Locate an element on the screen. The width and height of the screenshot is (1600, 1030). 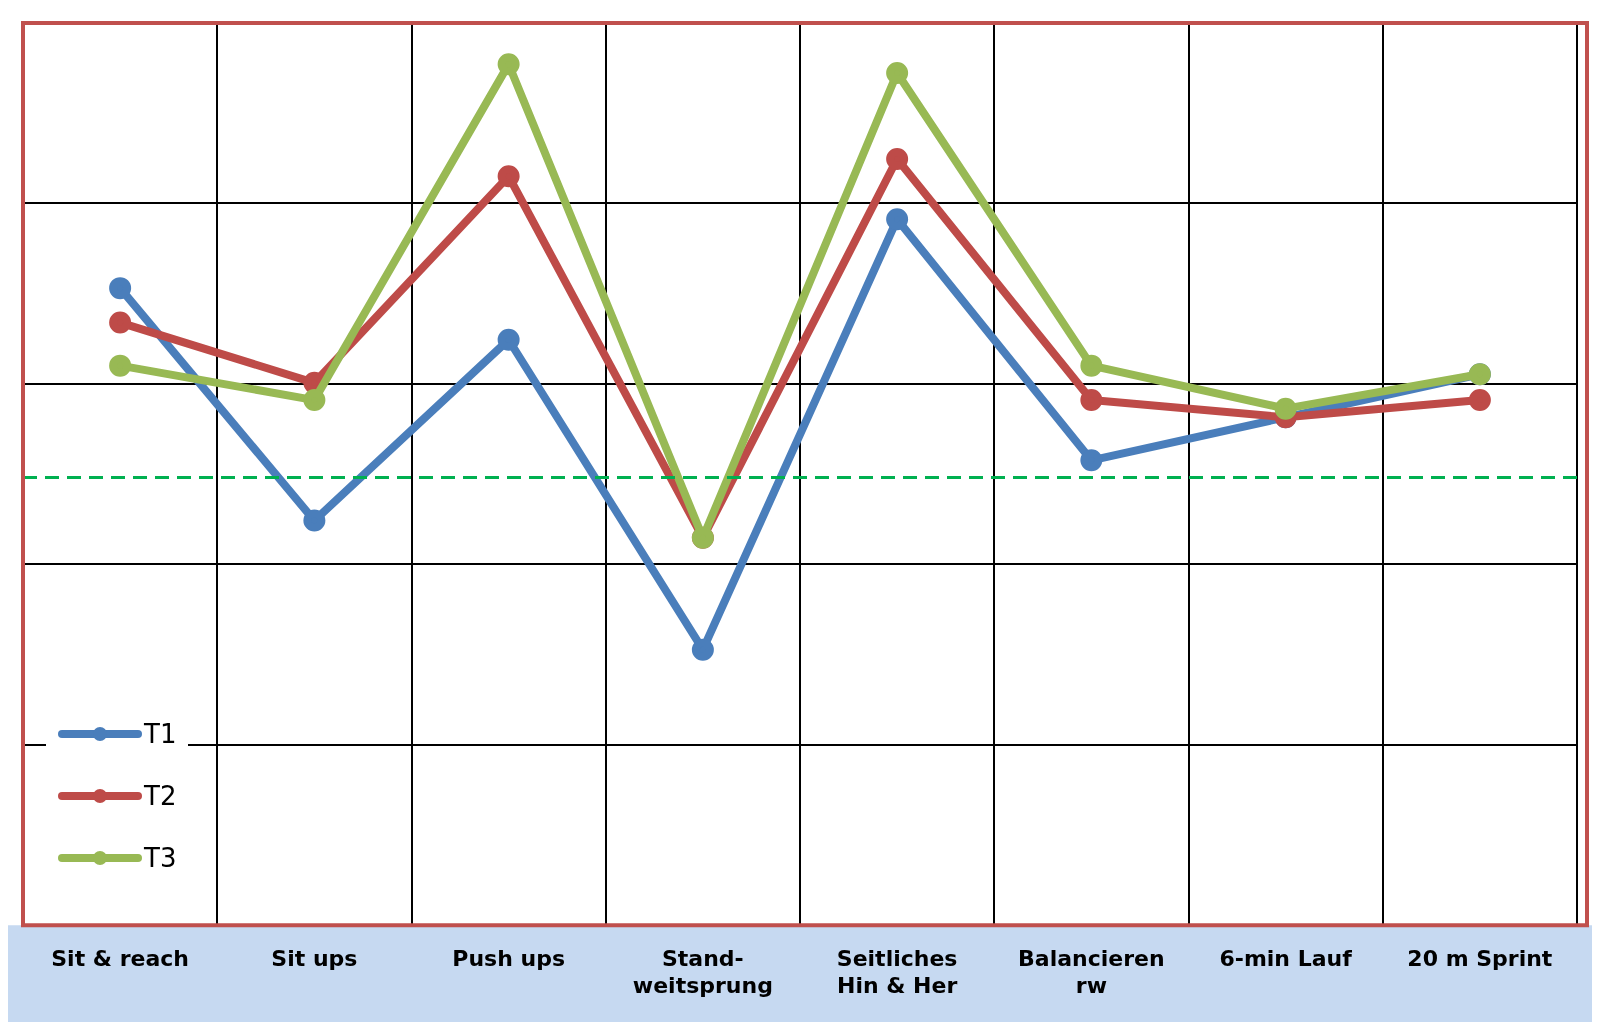
x-tick-label: 6-min Lauf is located at coordinates (1286, 959).